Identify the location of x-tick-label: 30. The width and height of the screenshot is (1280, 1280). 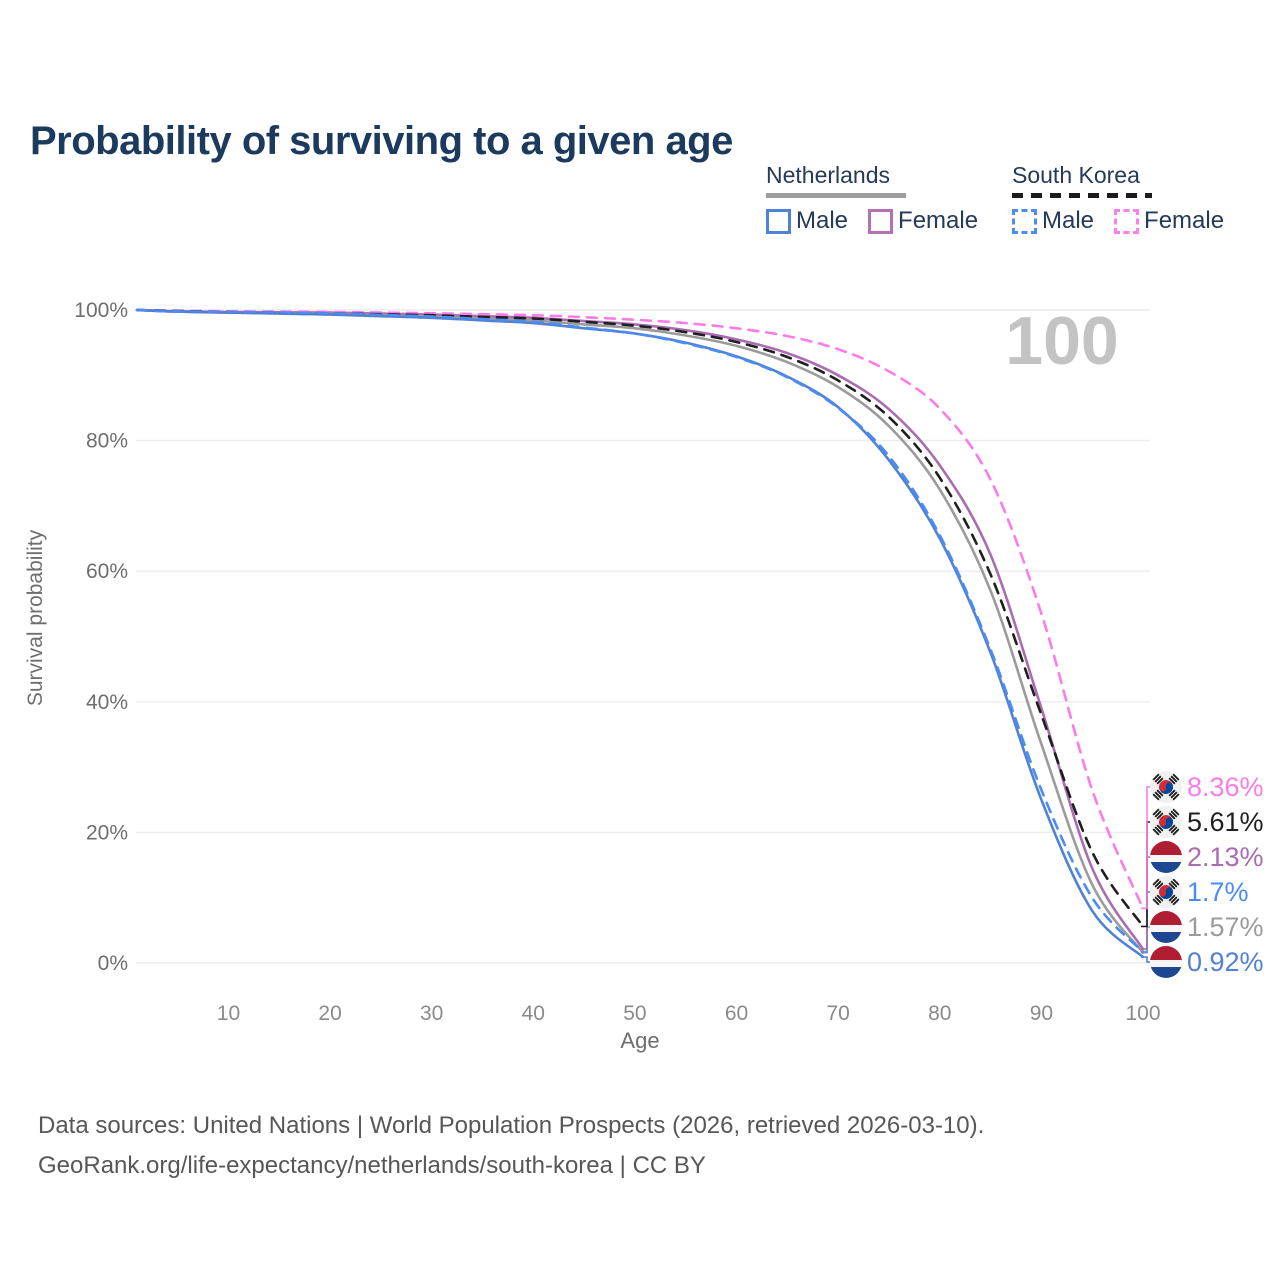
(431, 1013).